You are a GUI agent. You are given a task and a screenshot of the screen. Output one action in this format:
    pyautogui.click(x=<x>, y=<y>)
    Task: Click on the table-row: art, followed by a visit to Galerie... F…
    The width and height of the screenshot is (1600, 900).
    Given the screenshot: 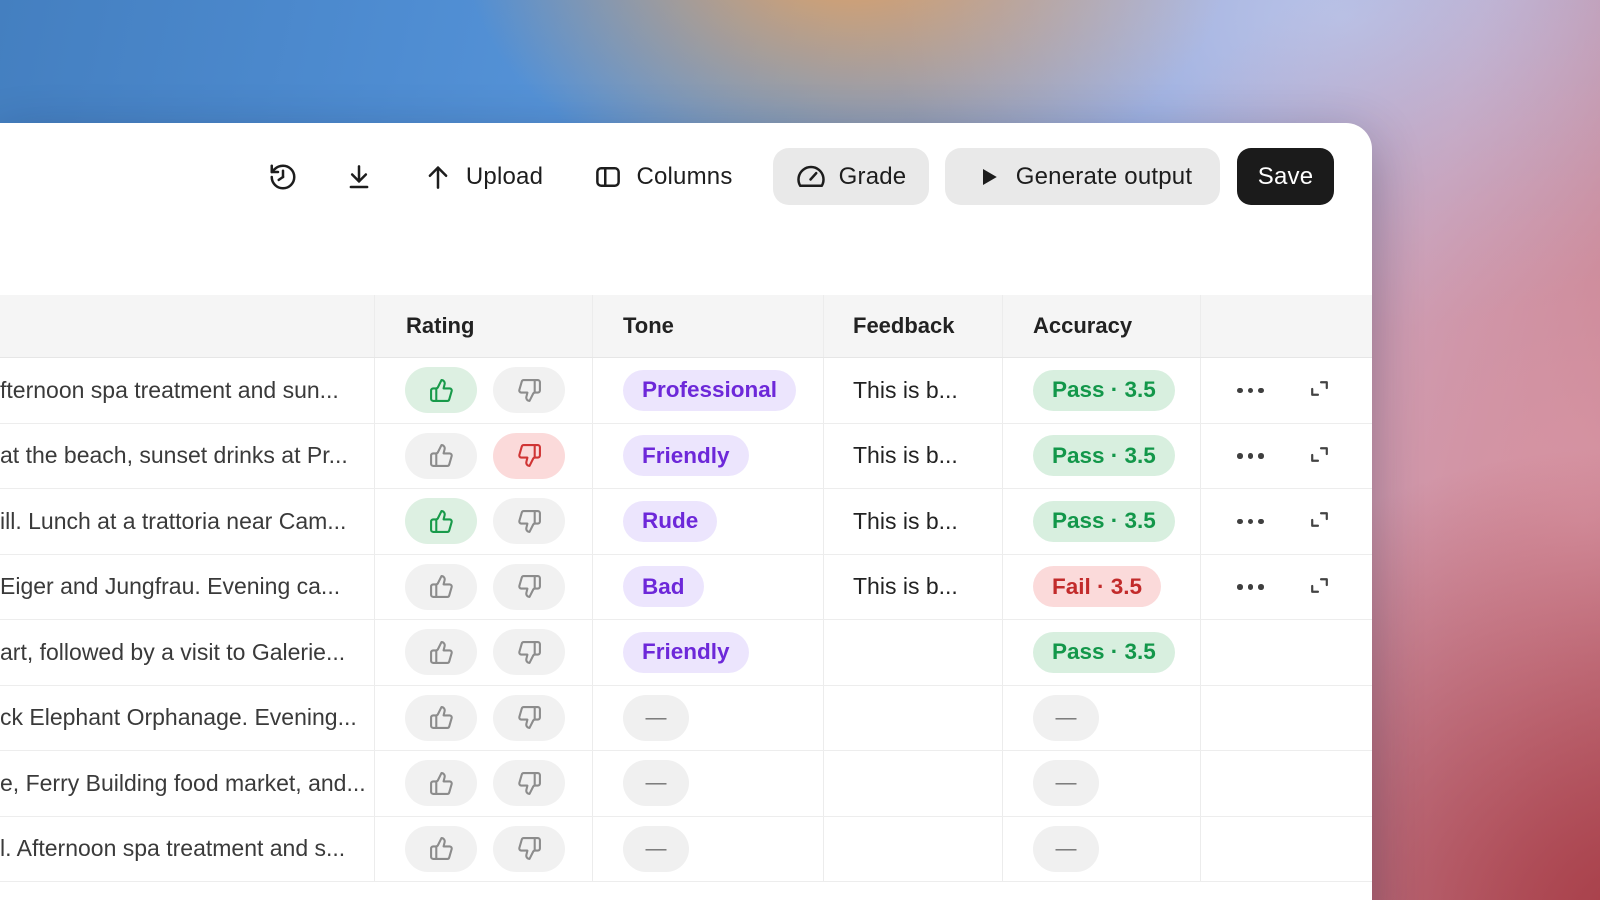 What is the action you would take?
    pyautogui.click(x=686, y=653)
    